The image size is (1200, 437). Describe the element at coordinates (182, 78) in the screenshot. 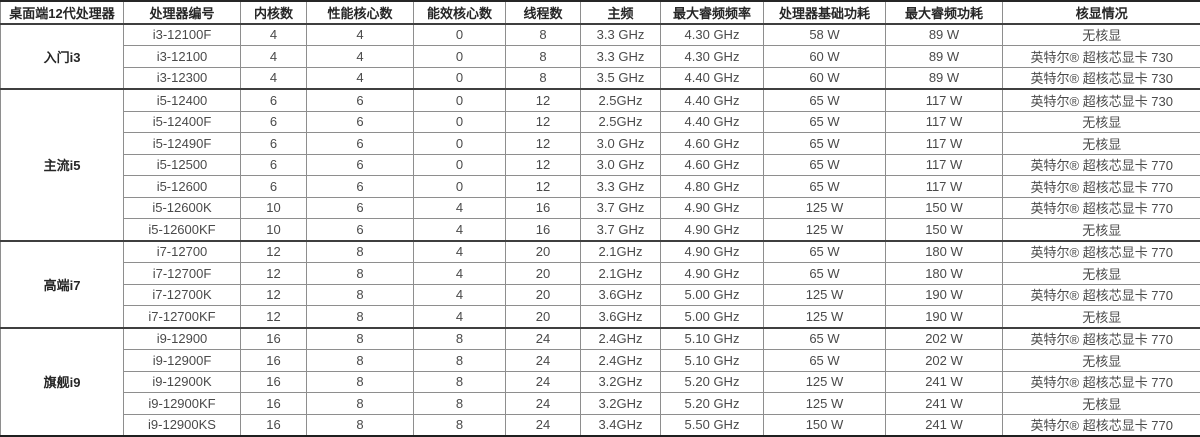

I see `processor-number-cell: i3-12300` at that location.